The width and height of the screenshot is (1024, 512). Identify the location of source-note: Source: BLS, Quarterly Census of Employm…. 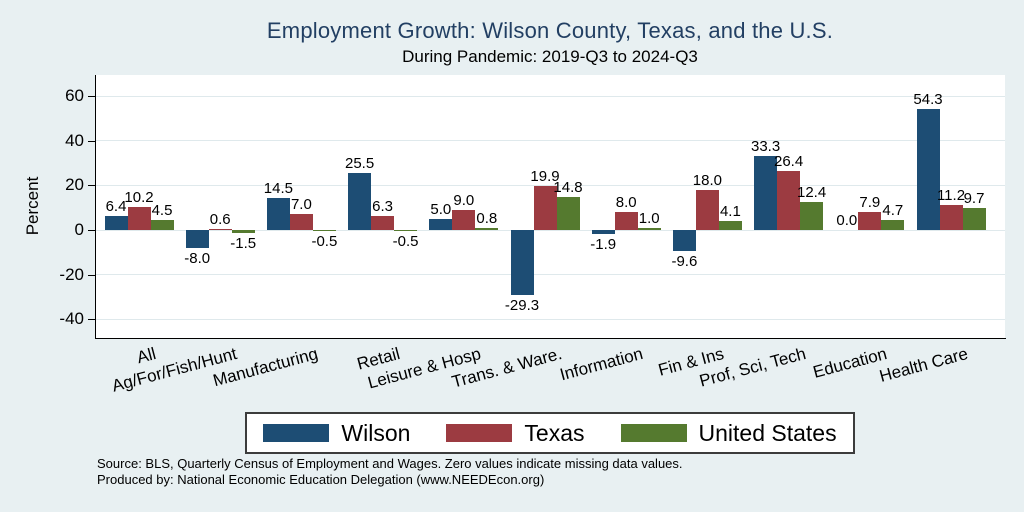
(390, 472).